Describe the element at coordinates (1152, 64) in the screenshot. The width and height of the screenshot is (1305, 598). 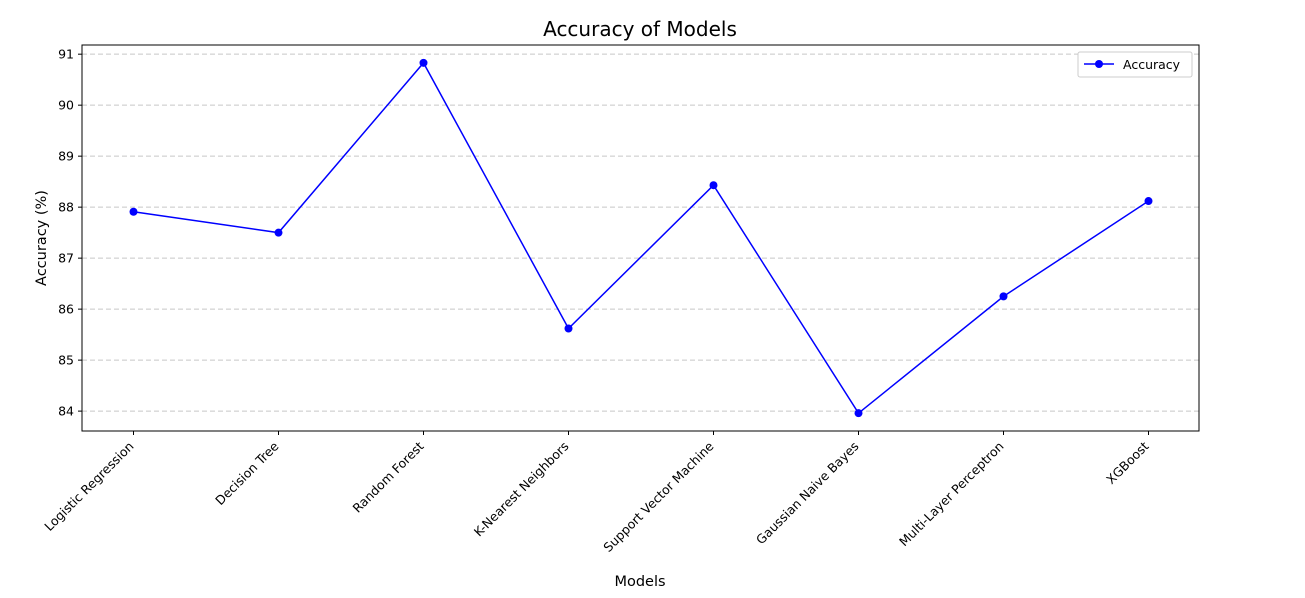
I see `legend-label: Accuracy` at that location.